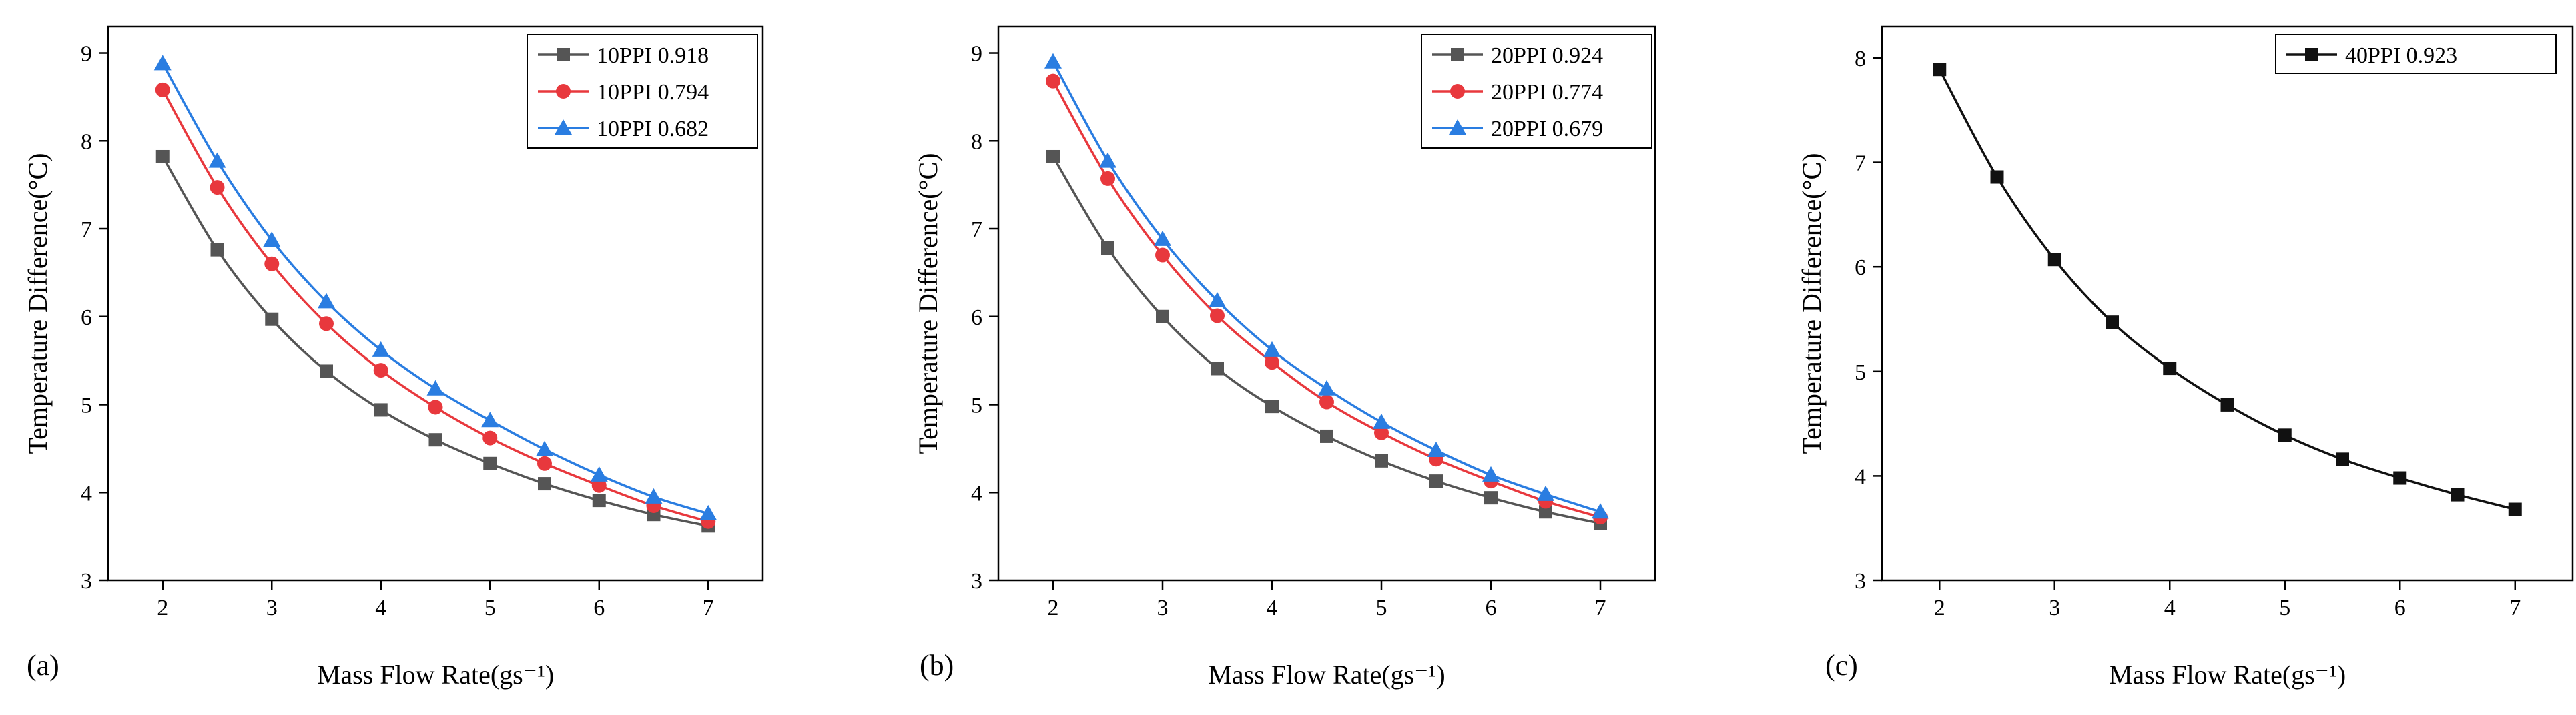  What do you see at coordinates (653, 129) in the screenshot?
I see `legend-entry: 10PPI 0.682` at bounding box center [653, 129].